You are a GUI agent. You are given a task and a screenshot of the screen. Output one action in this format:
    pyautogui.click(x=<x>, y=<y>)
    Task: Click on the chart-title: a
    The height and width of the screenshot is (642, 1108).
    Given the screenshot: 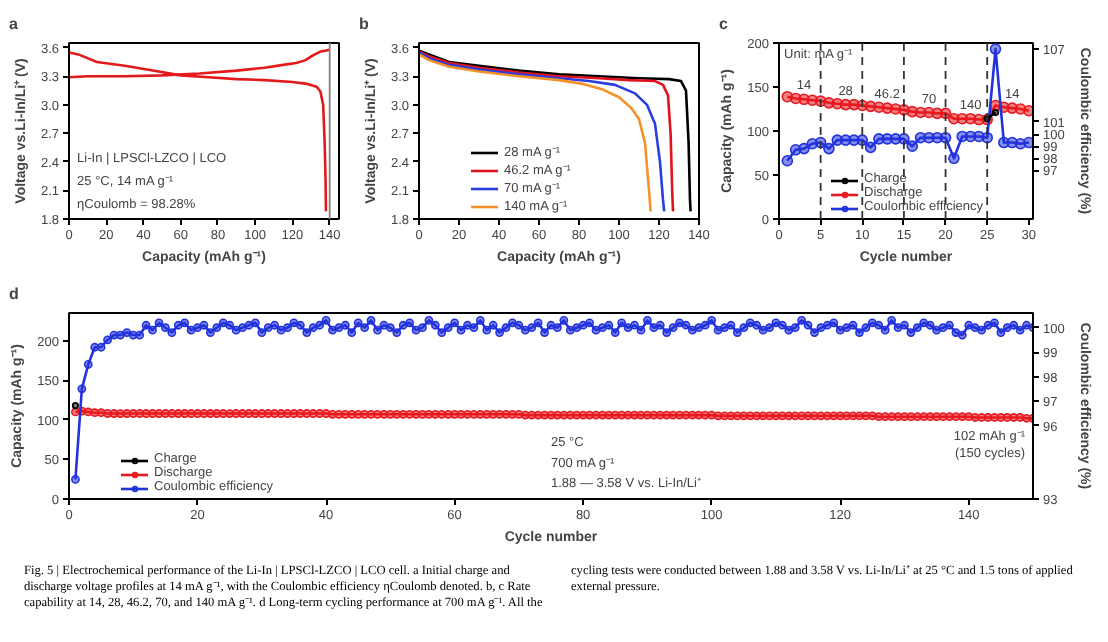 What is the action you would take?
    pyautogui.click(x=14, y=24)
    